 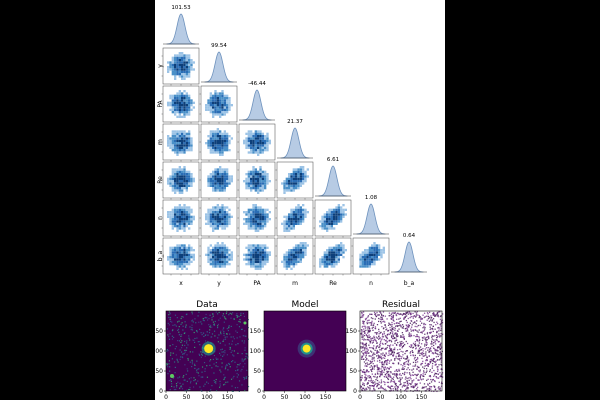 What do you see at coordinates (409, 236) in the screenshot?
I see `best-fit-label-b_a: 0.64` at bounding box center [409, 236].